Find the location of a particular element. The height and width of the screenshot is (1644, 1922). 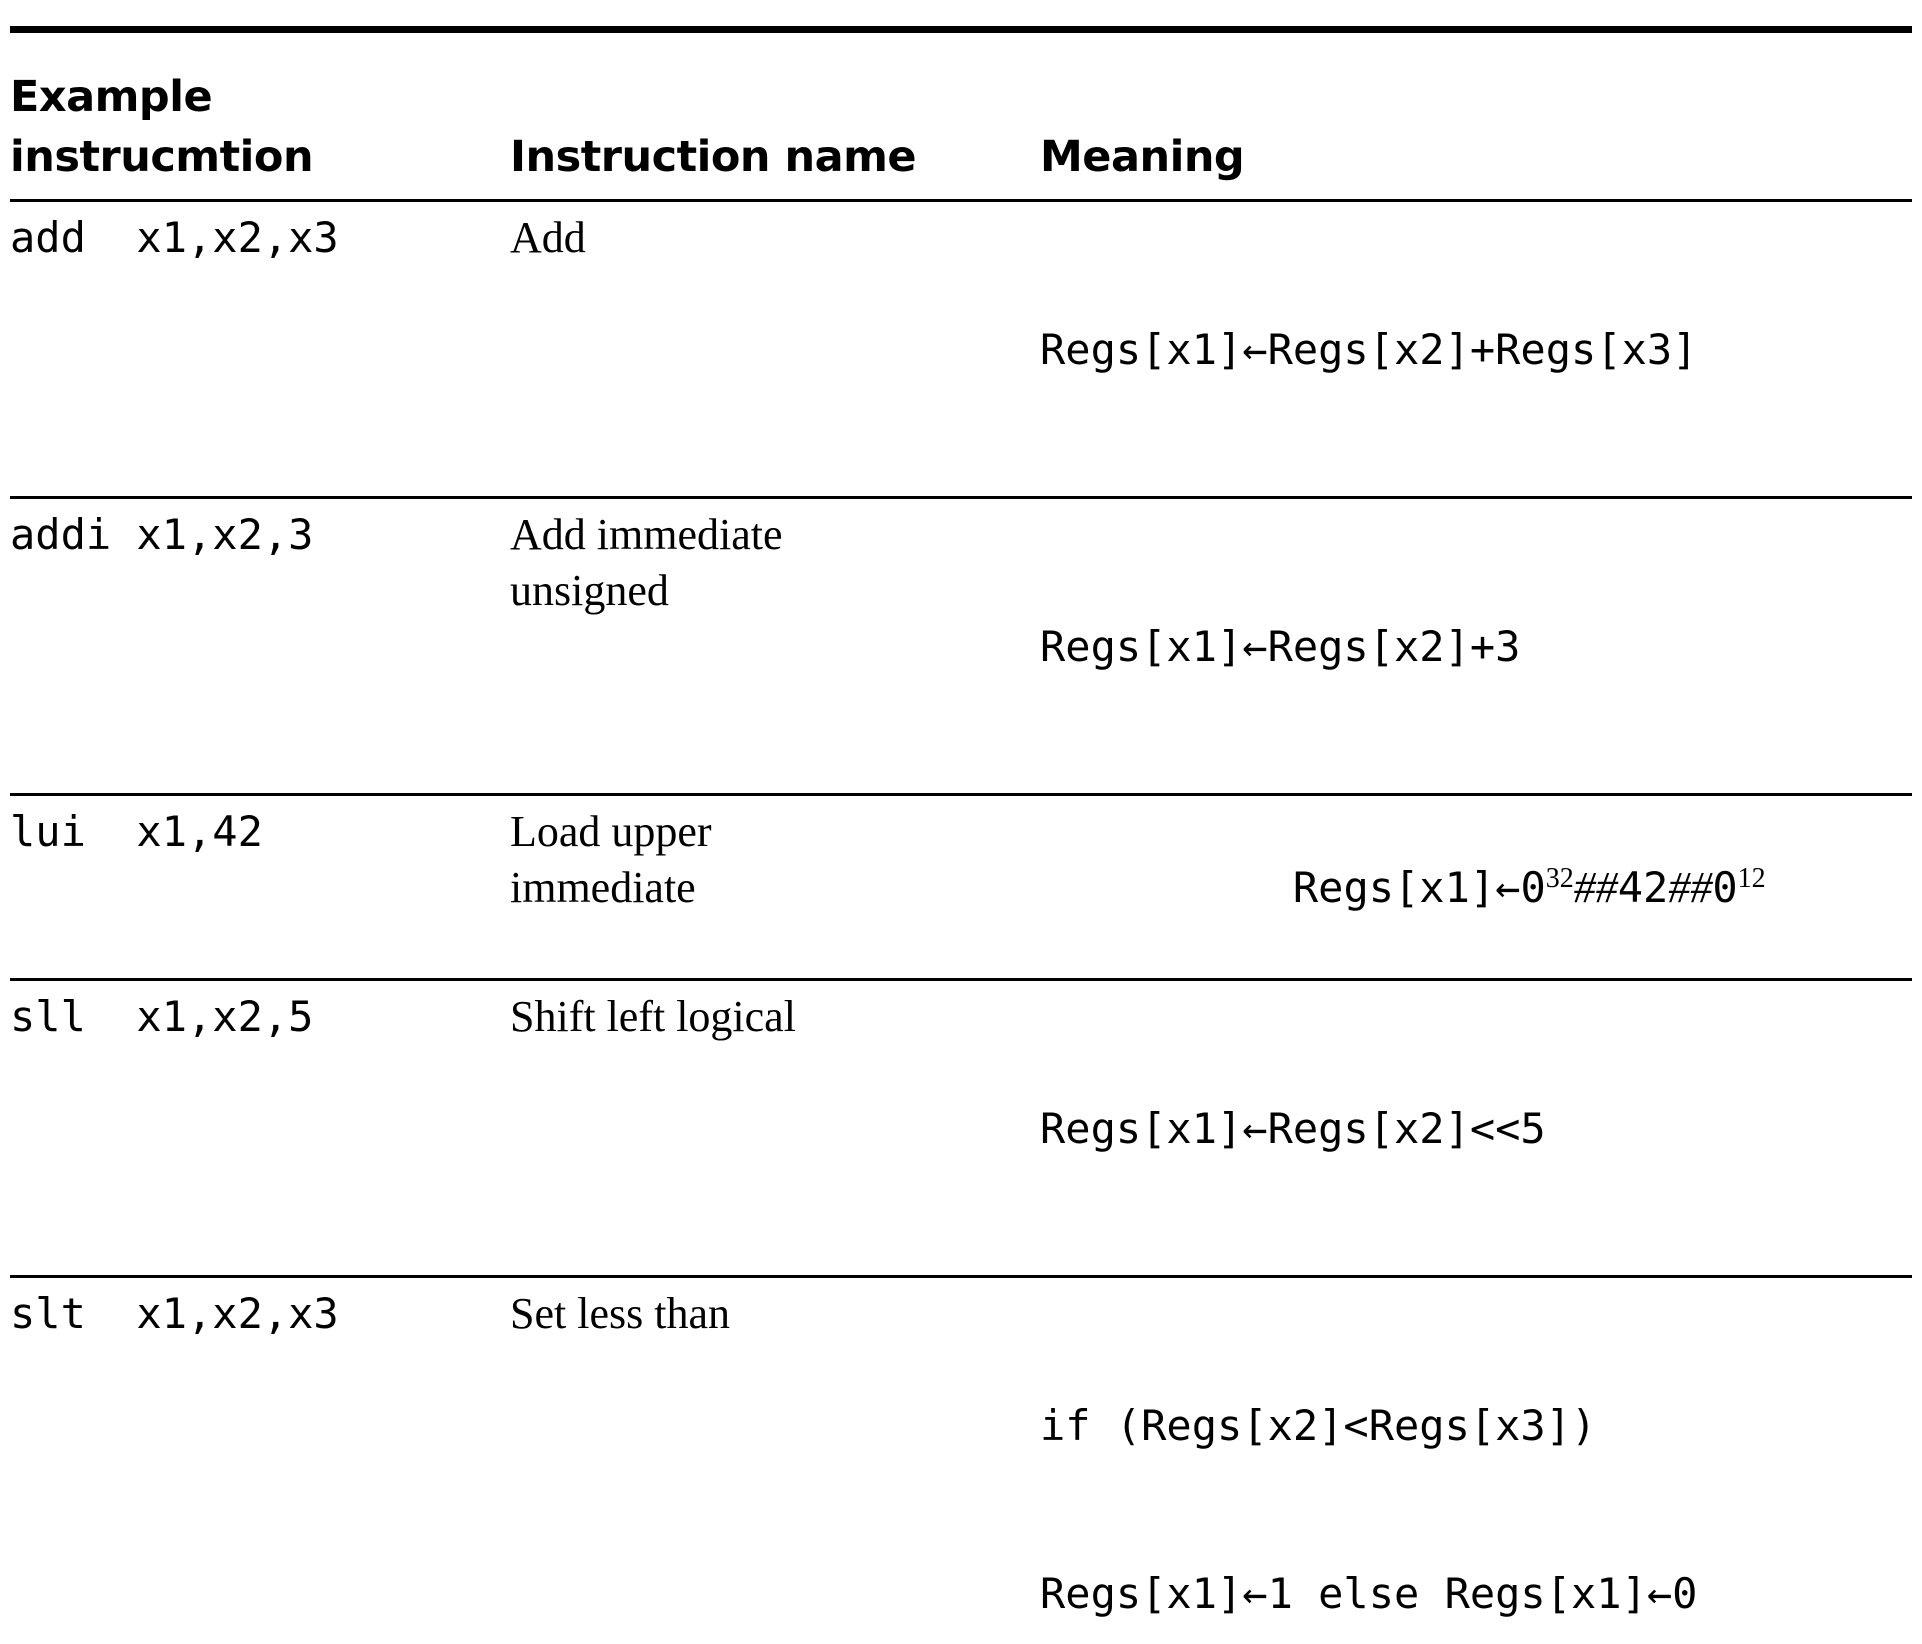

meaning-cell: Regs[x1]←Regs[x2]+Regs[x3] is located at coordinates (1476, 350).